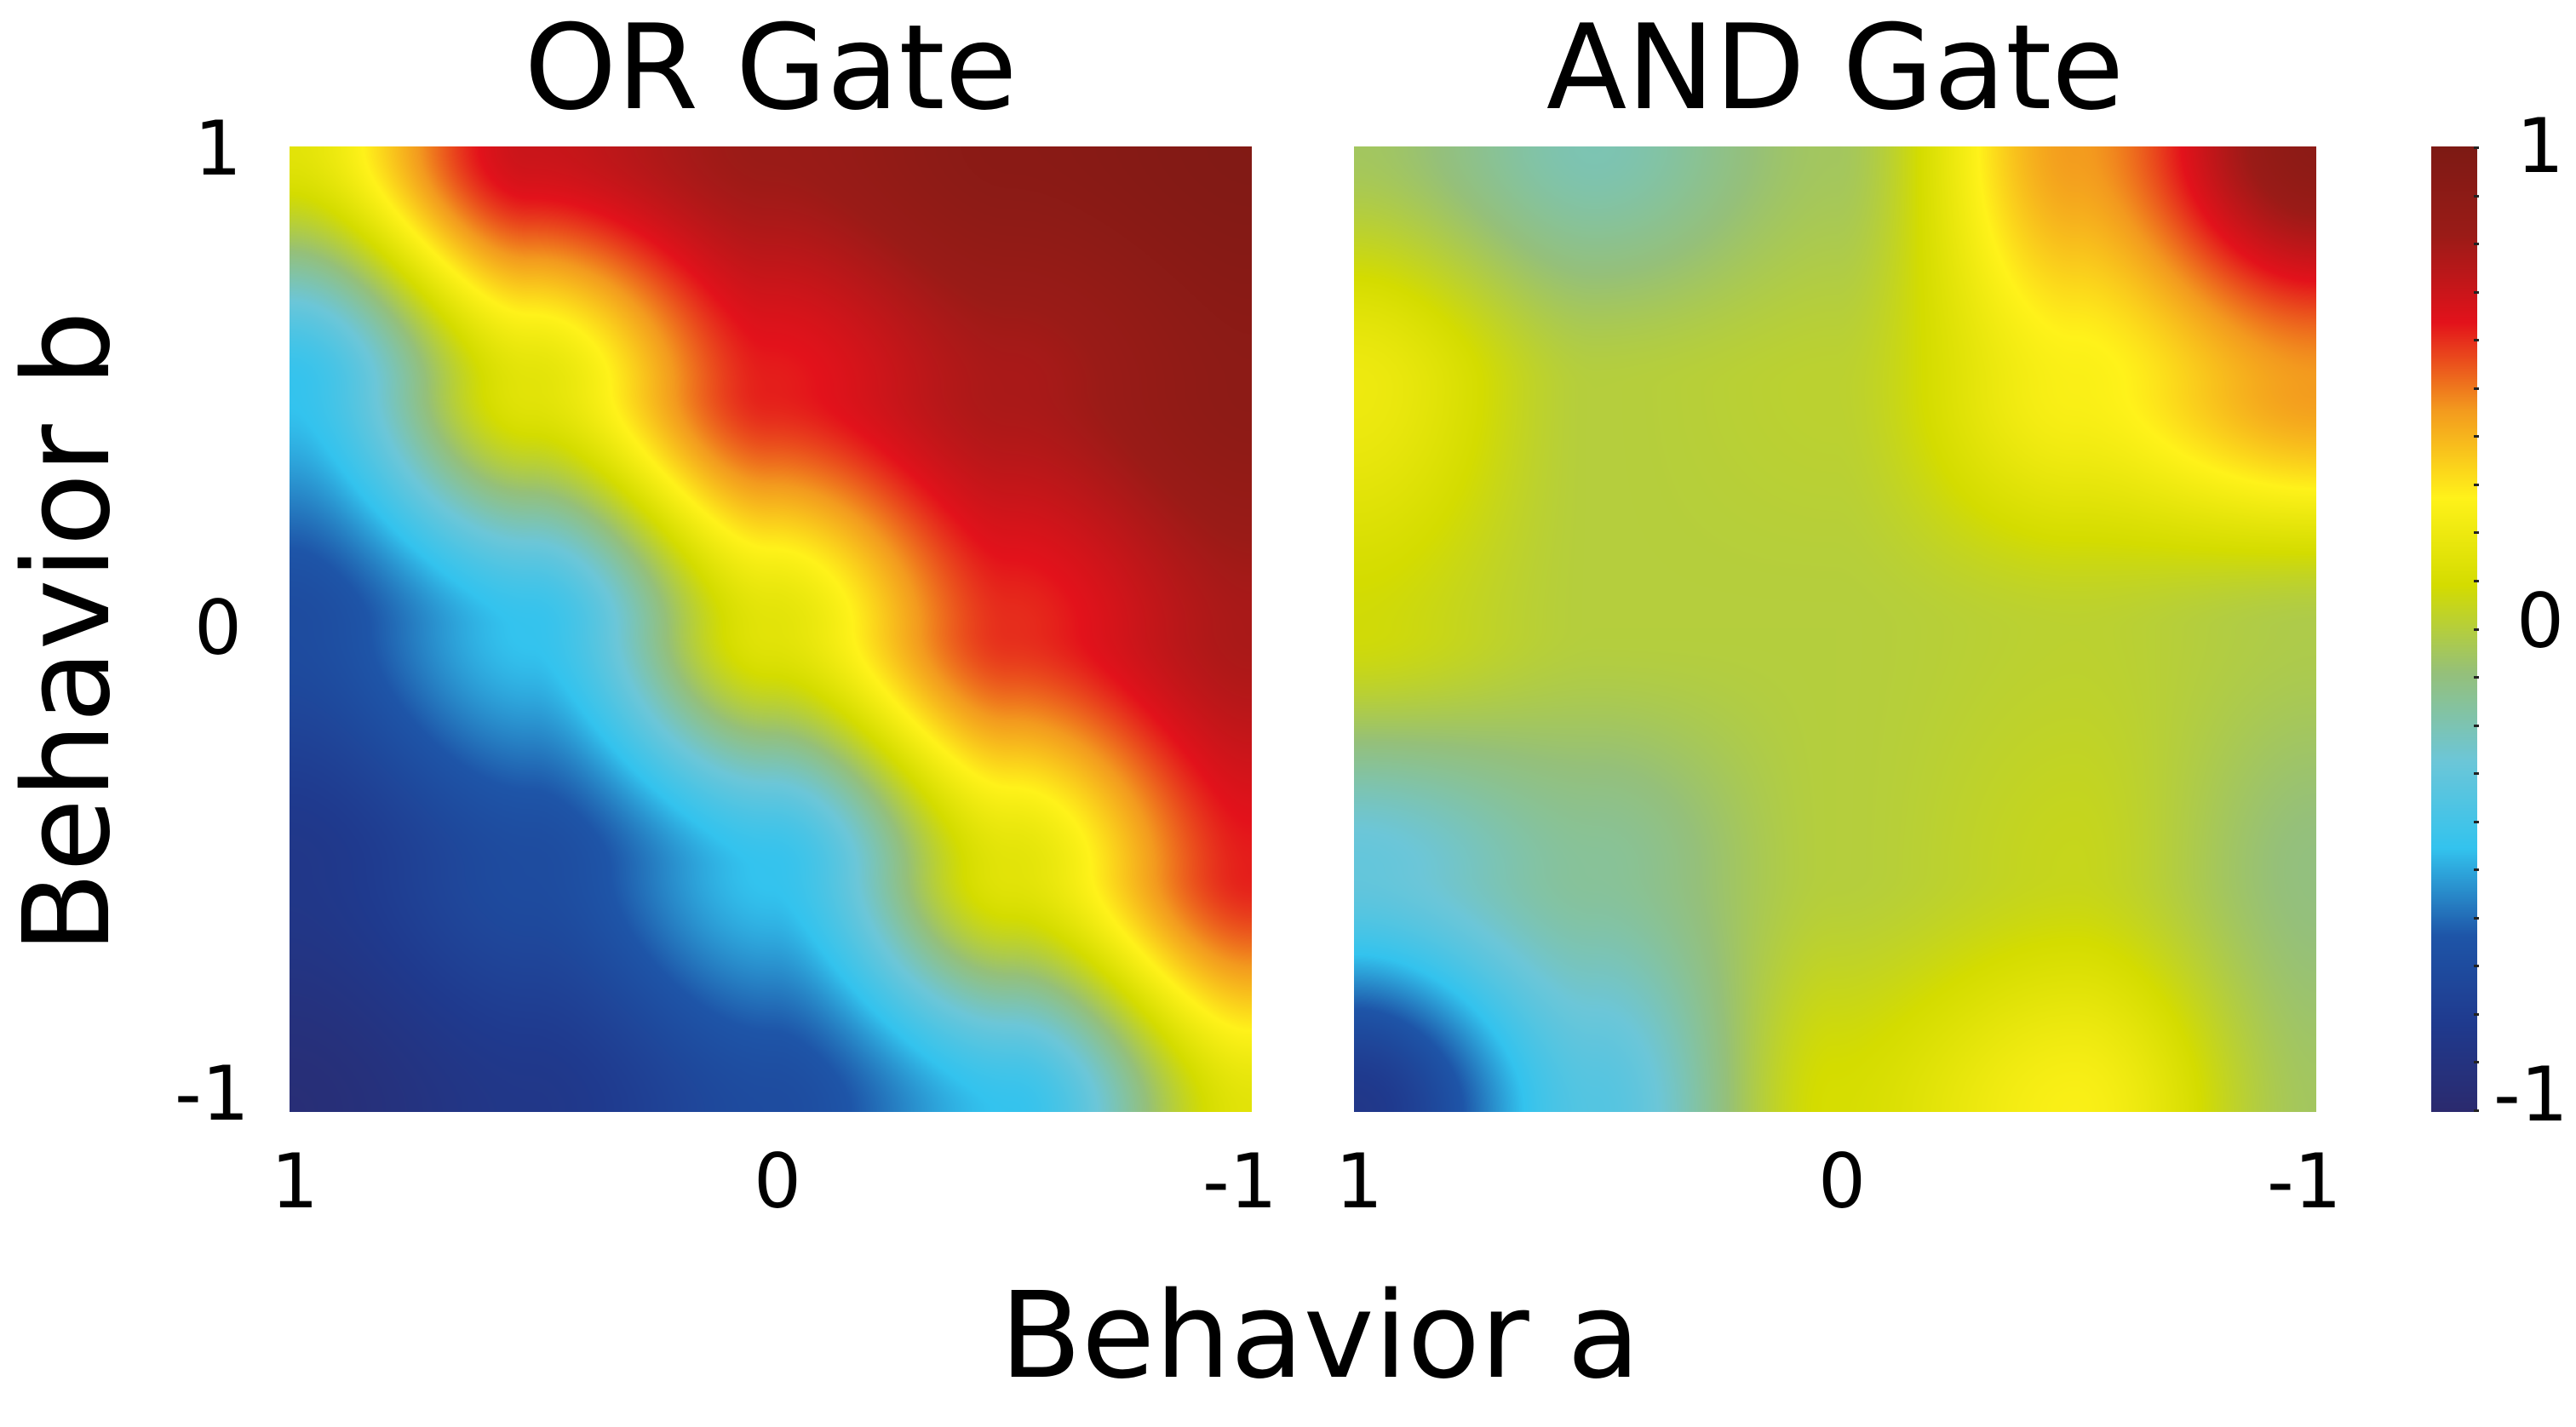  What do you see at coordinates (1359, 1181) in the screenshot?
I see `and-x-tick-left: 1` at bounding box center [1359, 1181].